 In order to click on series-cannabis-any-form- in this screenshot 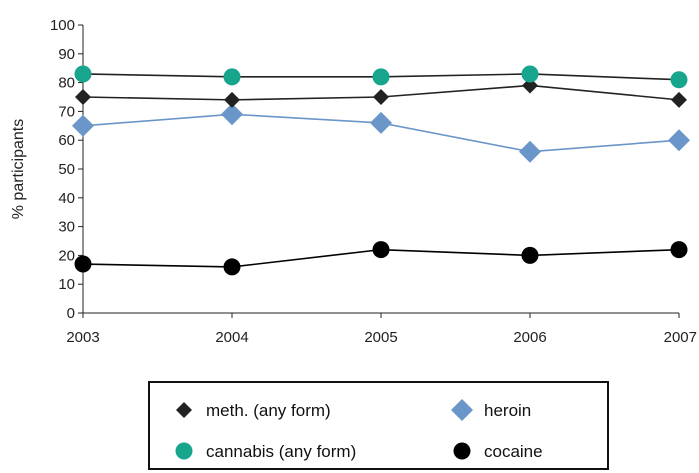, I will do `click(381, 77)`.